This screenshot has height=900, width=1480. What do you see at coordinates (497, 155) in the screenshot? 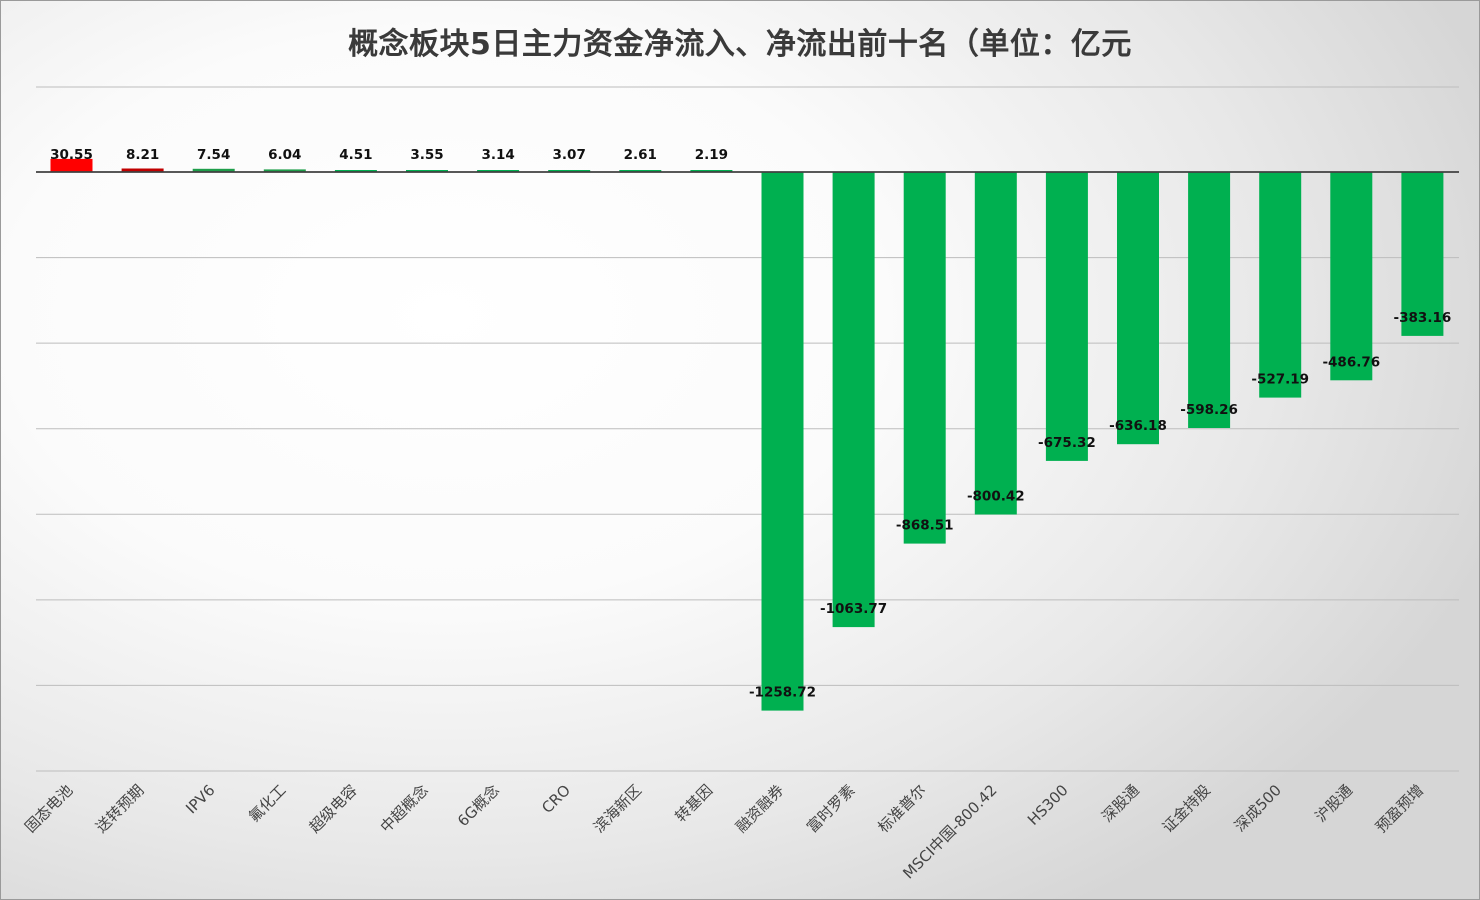
I see `data-label: 3.14` at bounding box center [497, 155].